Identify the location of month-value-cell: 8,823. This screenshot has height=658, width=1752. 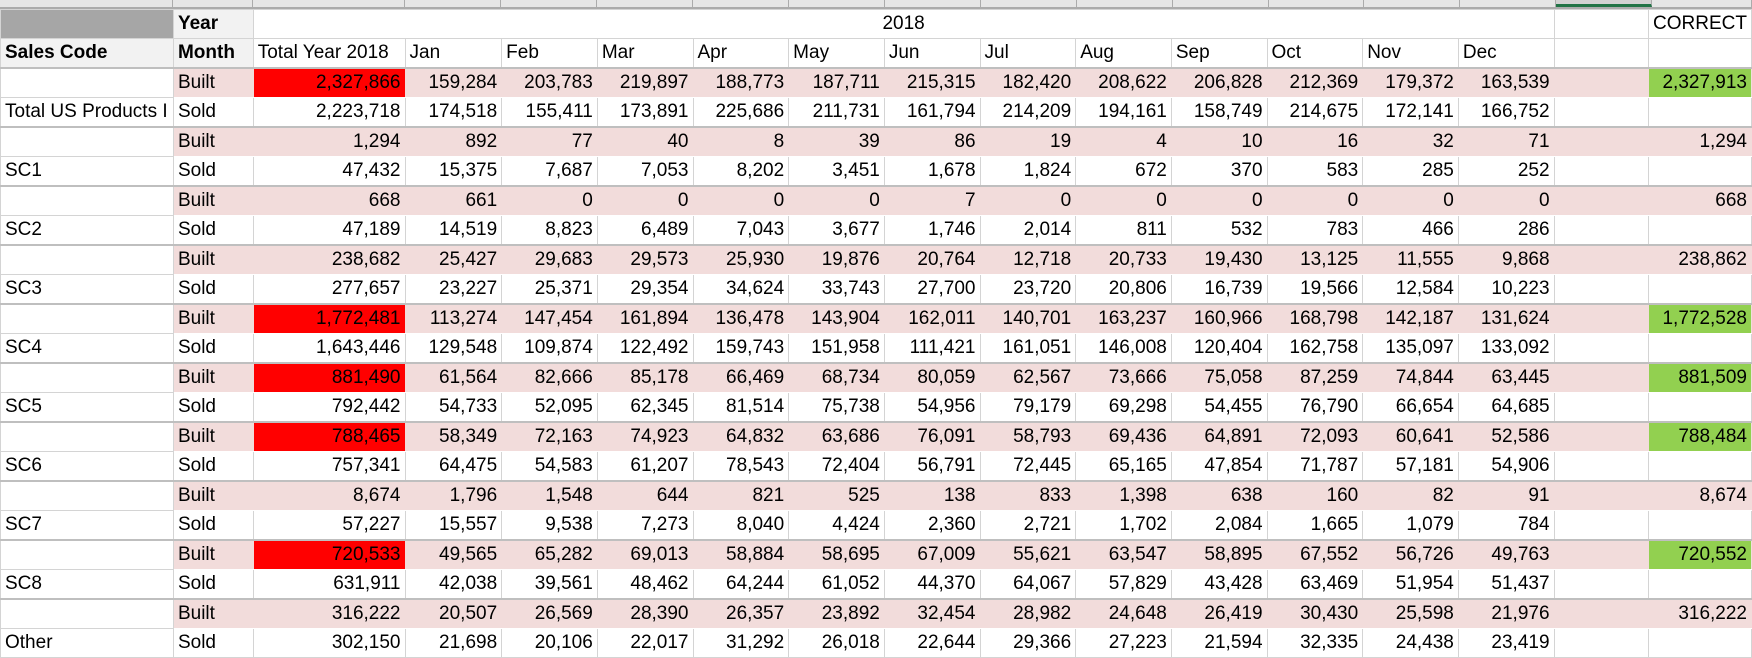
(549, 230).